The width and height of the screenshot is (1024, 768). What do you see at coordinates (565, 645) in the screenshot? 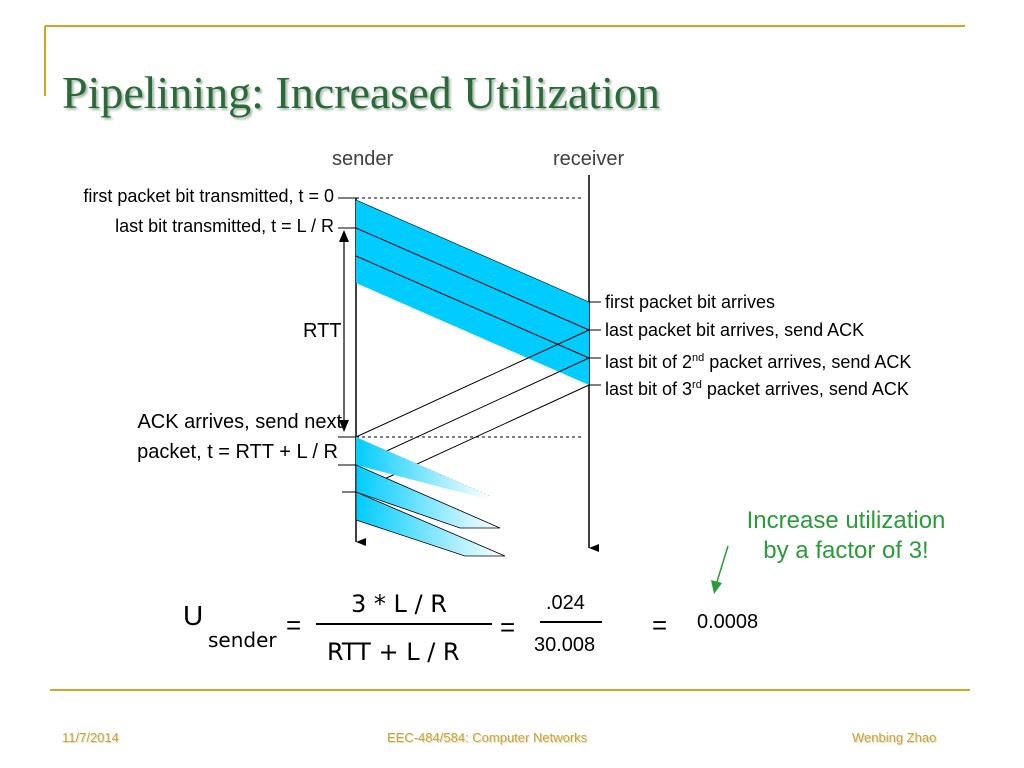
I see `formula-den2: 30.008` at bounding box center [565, 645].